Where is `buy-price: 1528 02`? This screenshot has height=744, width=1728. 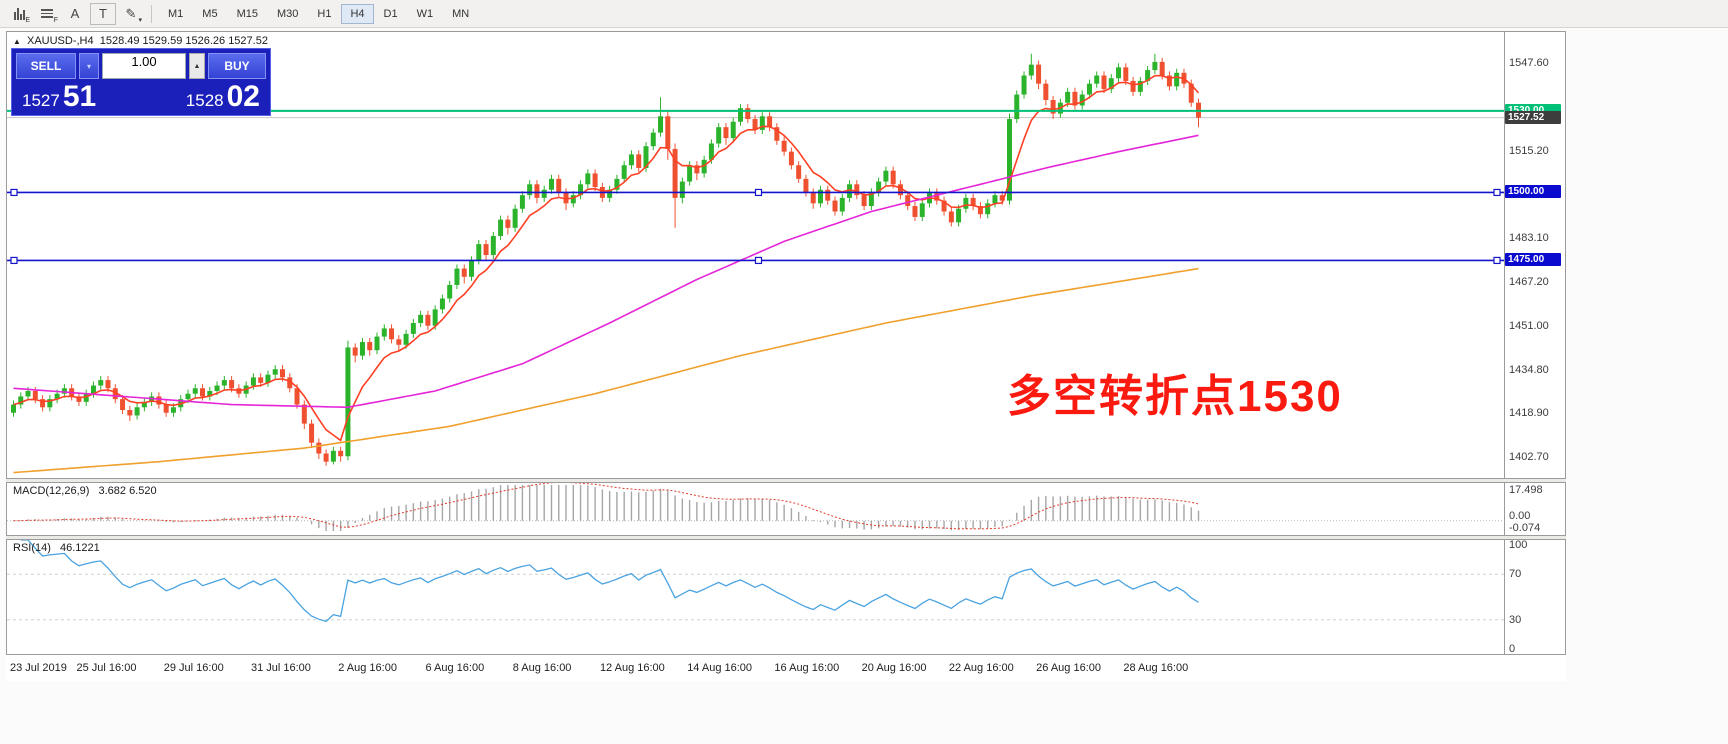 buy-price: 1528 02 is located at coordinates (222, 96).